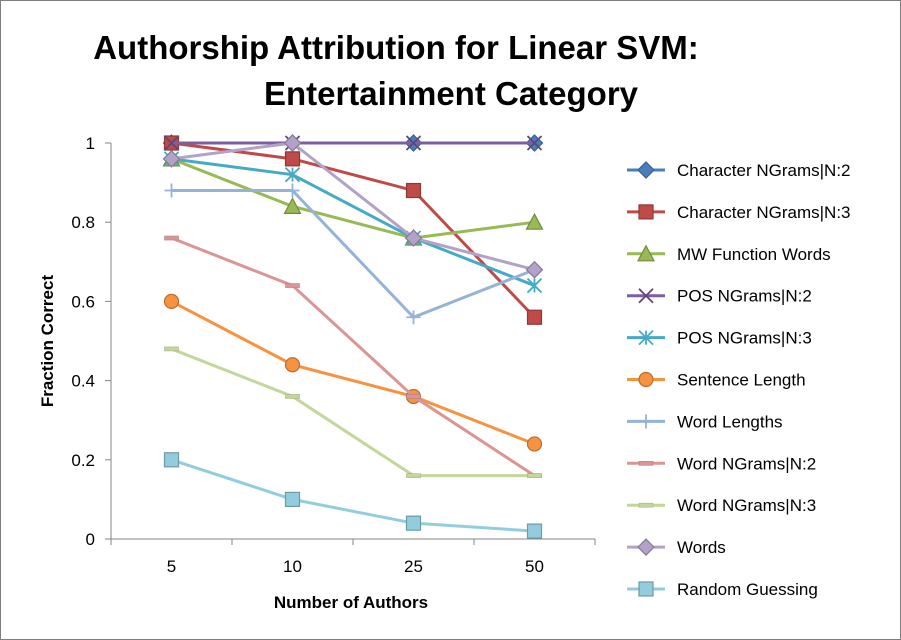 This screenshot has width=901, height=640. What do you see at coordinates (744, 296) in the screenshot?
I see `legend-label: POS NGrams|N:2` at bounding box center [744, 296].